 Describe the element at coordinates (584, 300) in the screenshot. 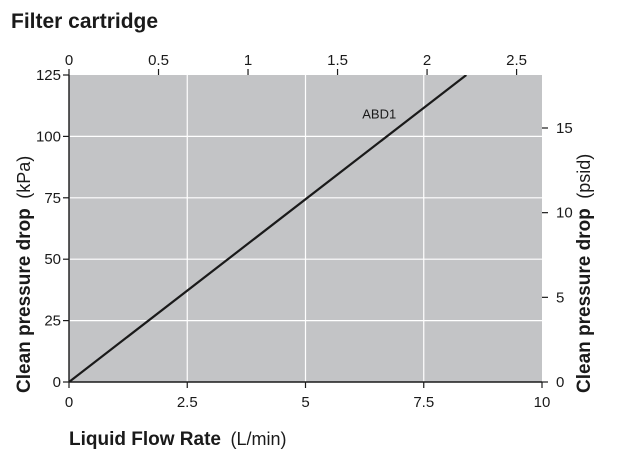

I see `y-axis-right-label: Clean pressure drop` at that location.